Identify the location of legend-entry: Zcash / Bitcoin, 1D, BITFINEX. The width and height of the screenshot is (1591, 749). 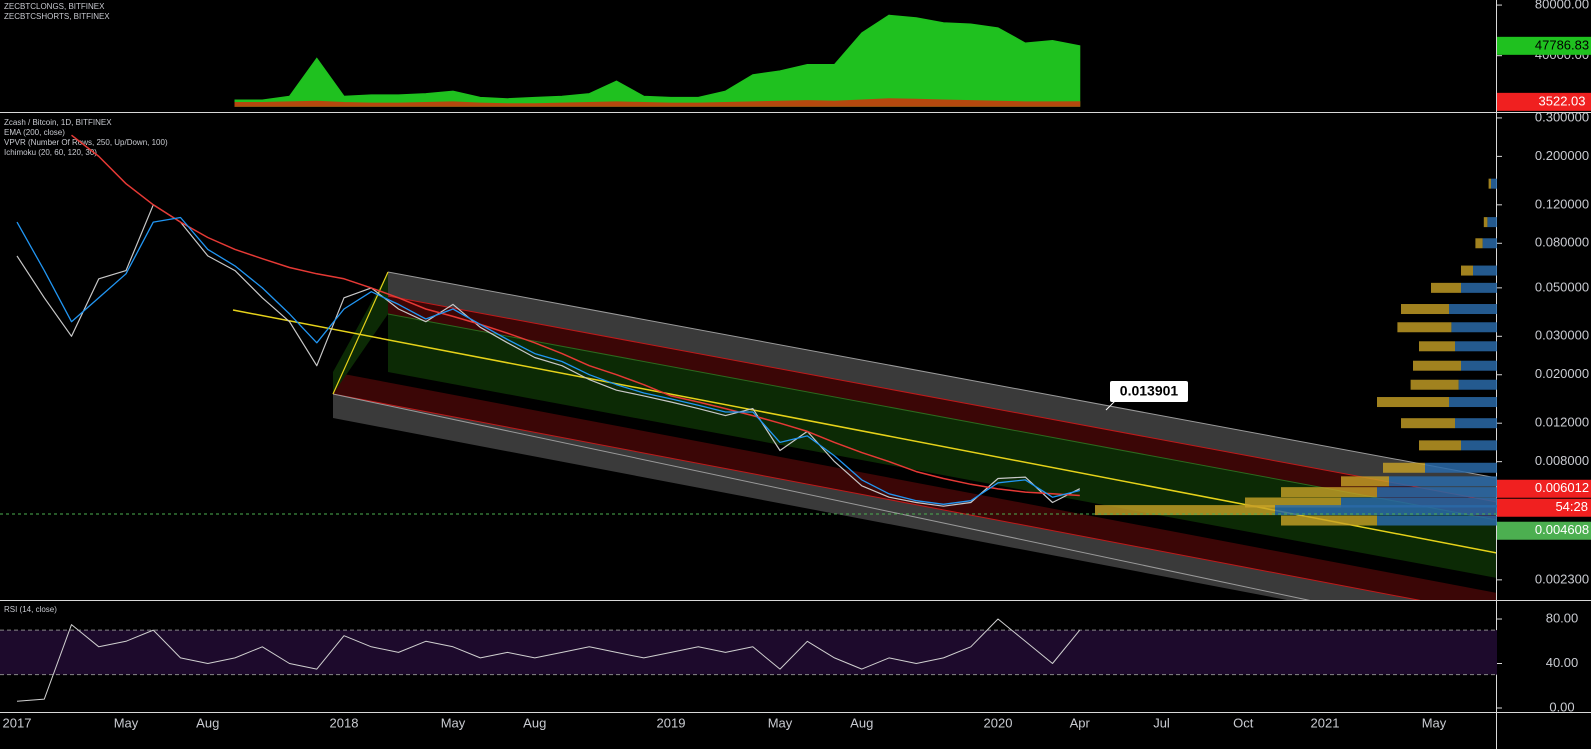
(58, 122).